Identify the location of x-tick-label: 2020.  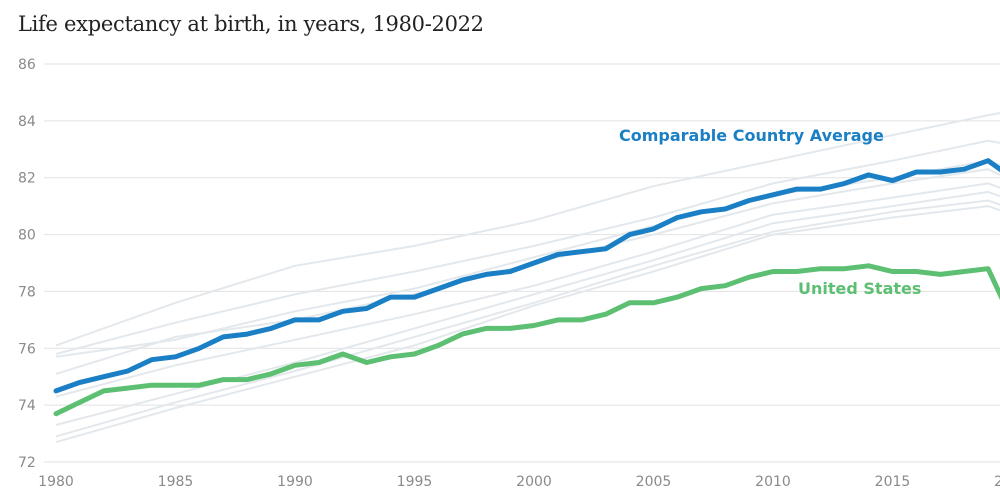
(997, 482).